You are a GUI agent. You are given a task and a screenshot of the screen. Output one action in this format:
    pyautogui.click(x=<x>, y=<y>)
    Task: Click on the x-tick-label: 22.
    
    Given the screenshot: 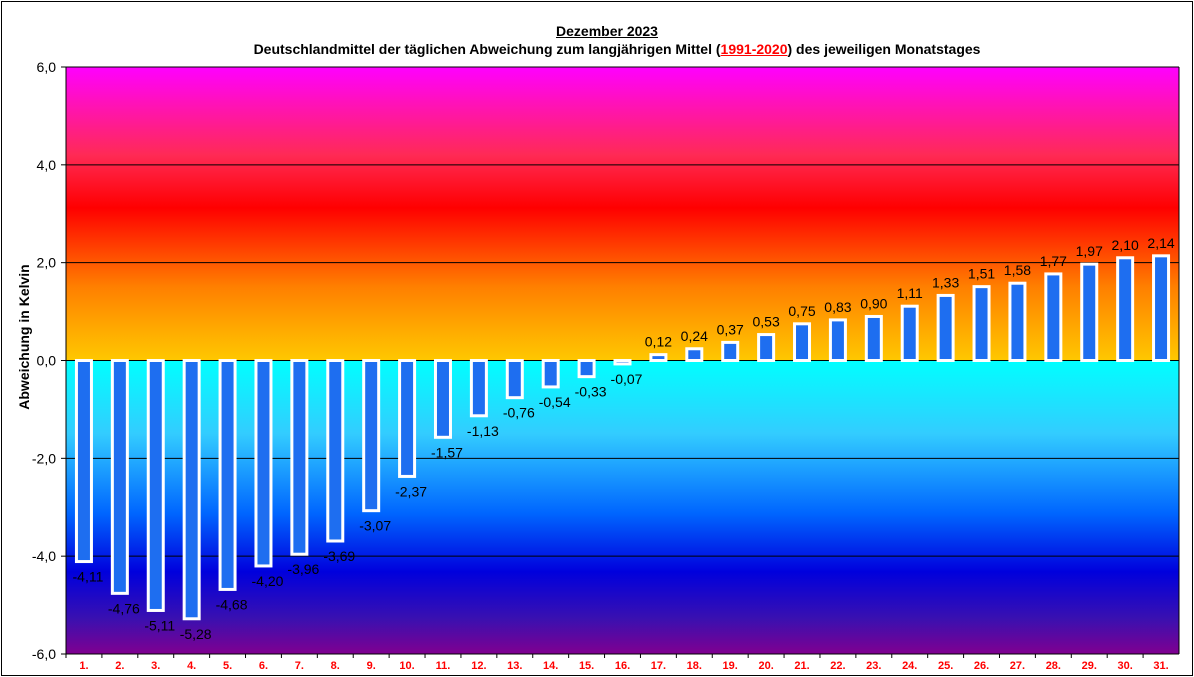 What is the action you would take?
    pyautogui.click(x=837, y=666)
    